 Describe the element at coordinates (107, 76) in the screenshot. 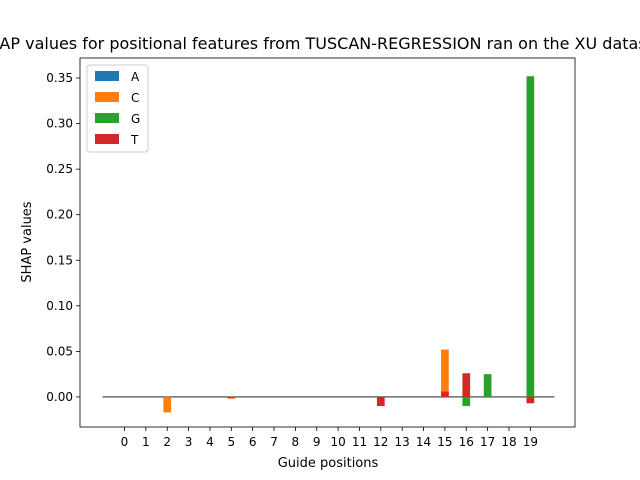

I see `legend-swatch-A` at that location.